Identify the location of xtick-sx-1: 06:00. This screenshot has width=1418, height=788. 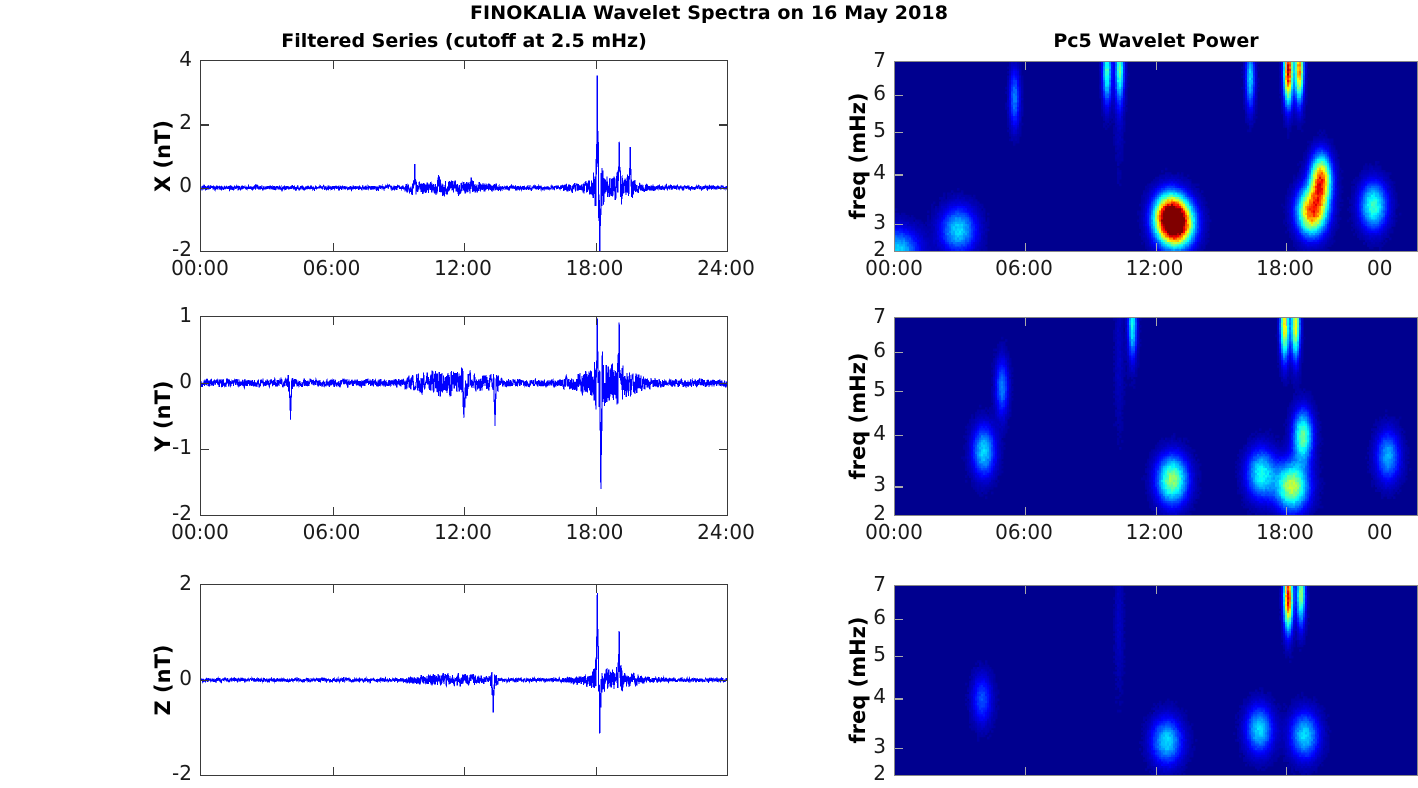
(1024, 268).